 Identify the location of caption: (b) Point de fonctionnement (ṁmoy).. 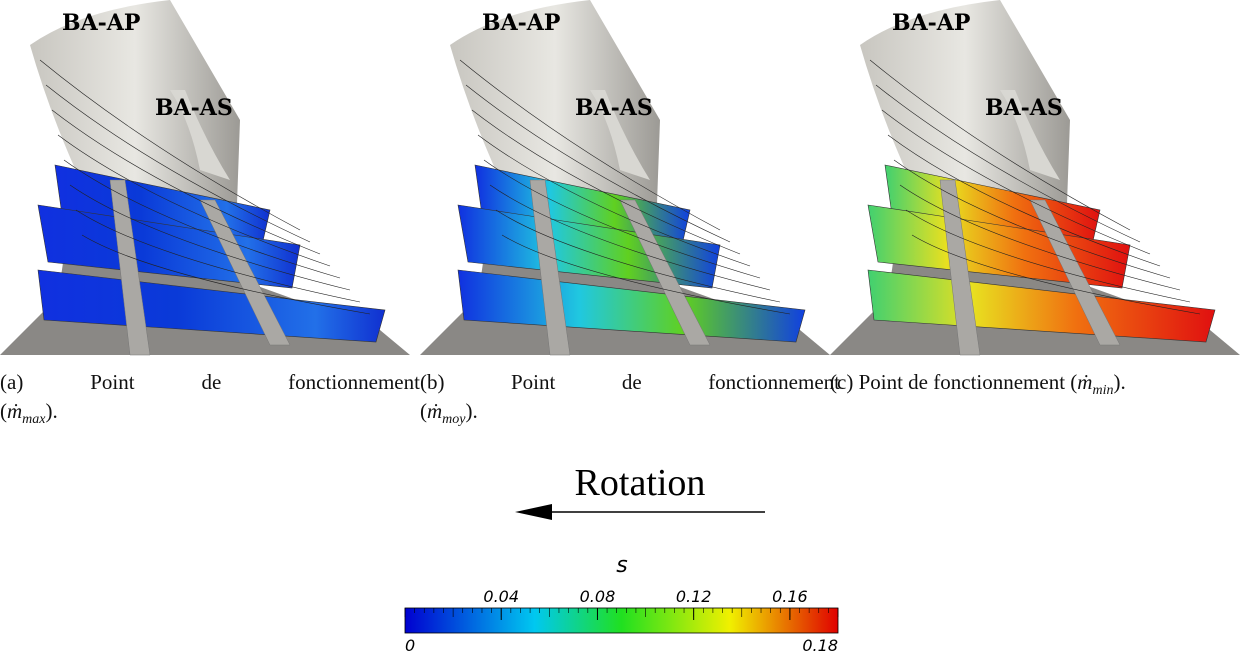
(630, 399).